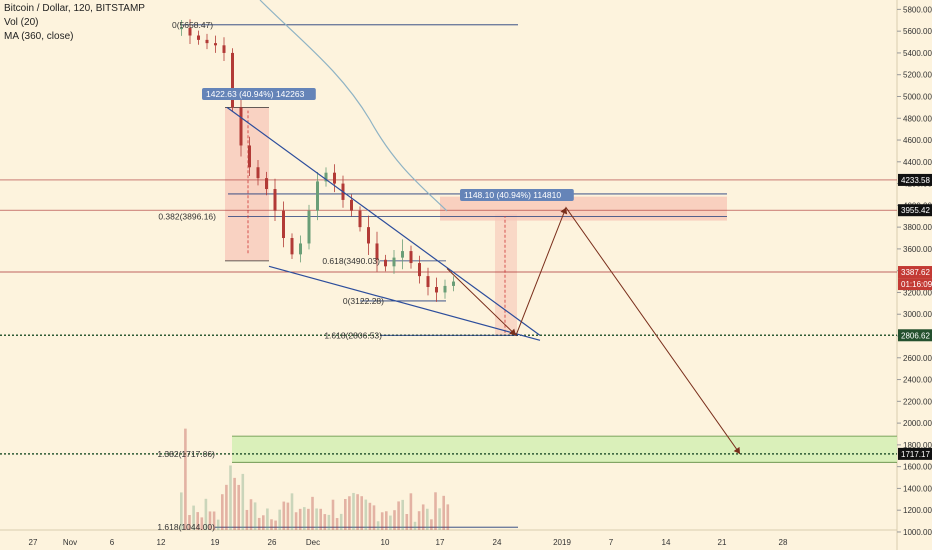 The width and height of the screenshot is (932, 550). Describe the element at coordinates (272, 542) in the screenshot. I see `x-tick-label: 26` at that location.